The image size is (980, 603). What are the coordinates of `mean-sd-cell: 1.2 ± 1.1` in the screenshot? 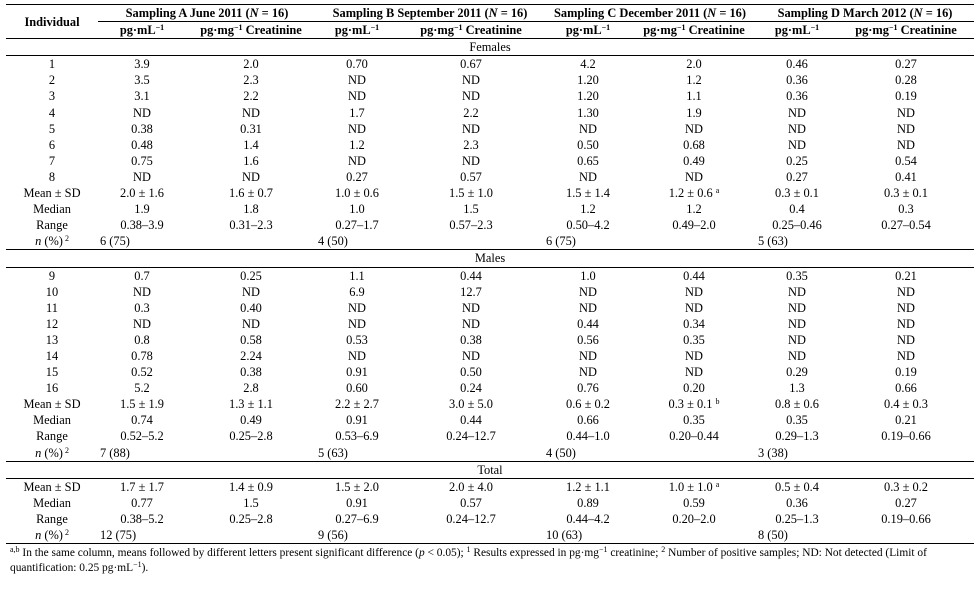 It's located at (588, 486).